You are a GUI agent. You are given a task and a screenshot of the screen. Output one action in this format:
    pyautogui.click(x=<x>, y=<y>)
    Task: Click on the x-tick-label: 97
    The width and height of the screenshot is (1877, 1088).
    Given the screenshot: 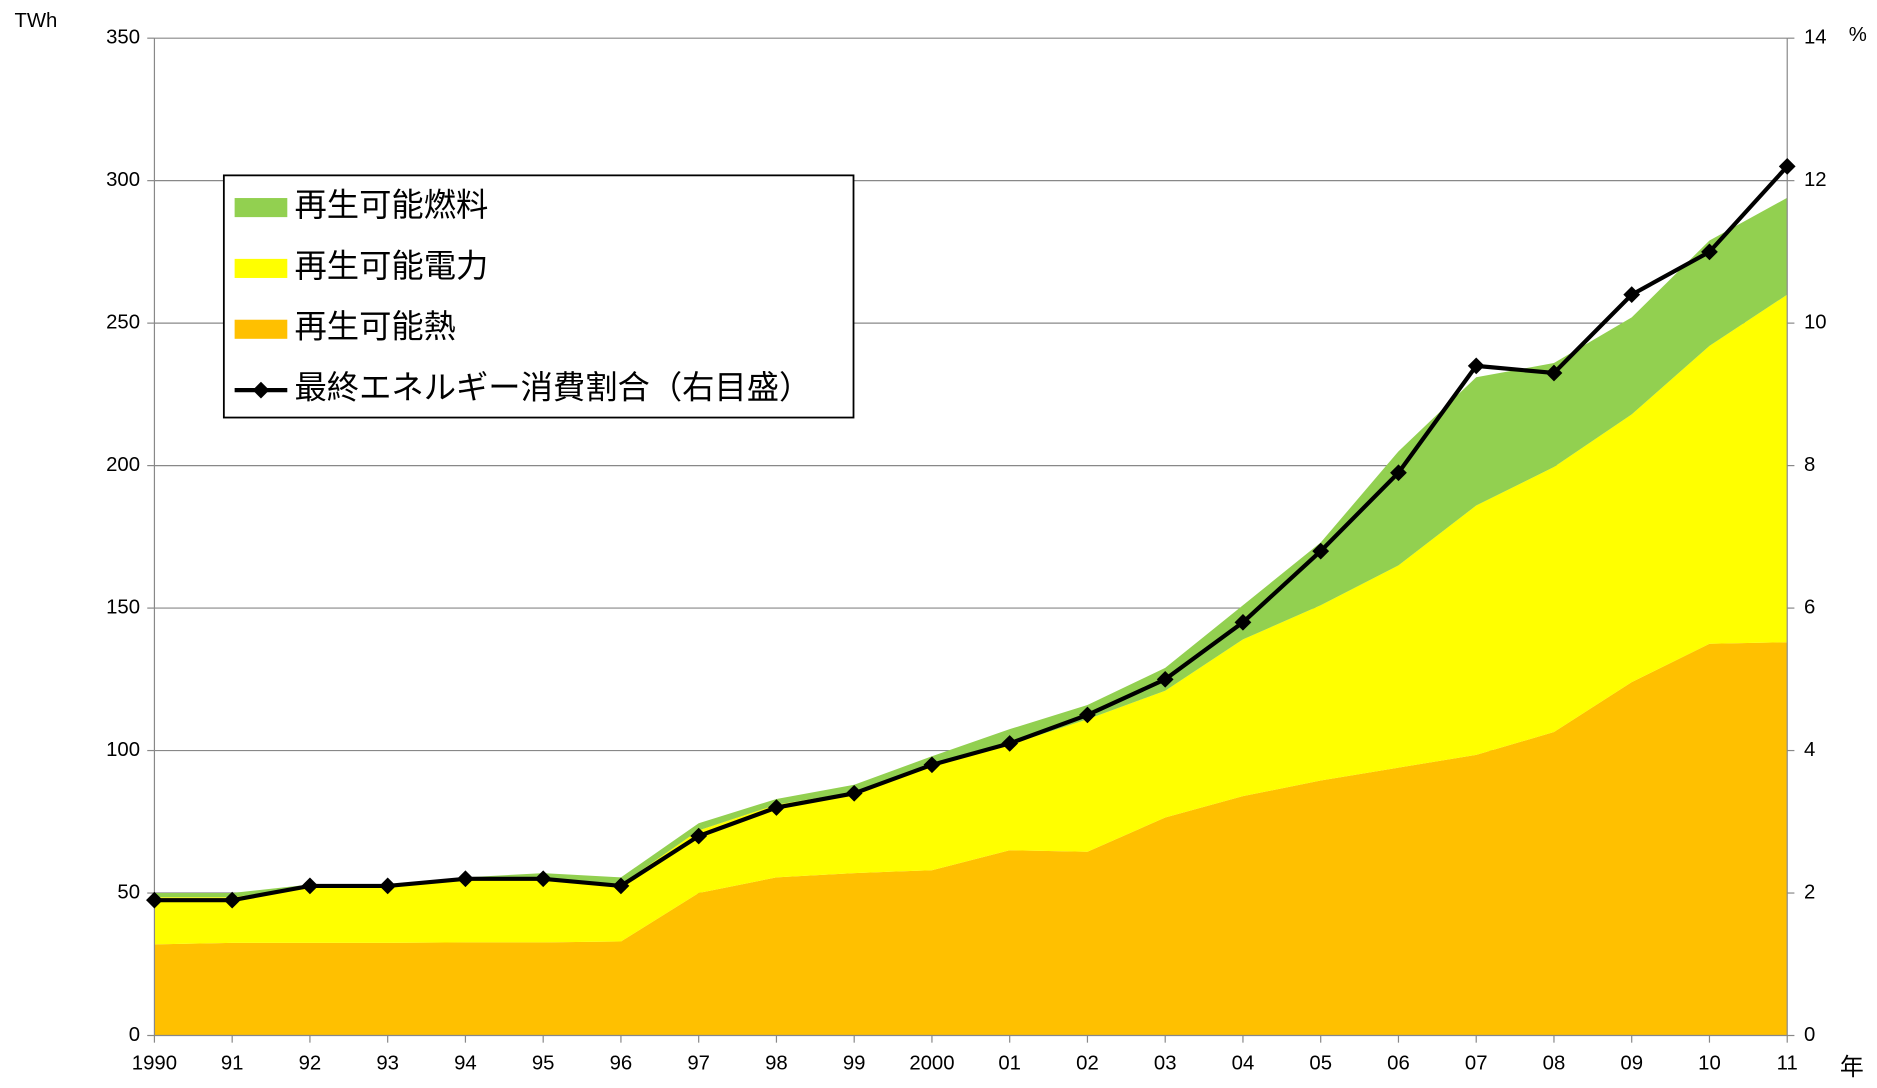 What is the action you would take?
    pyautogui.click(x=698, y=1064)
    